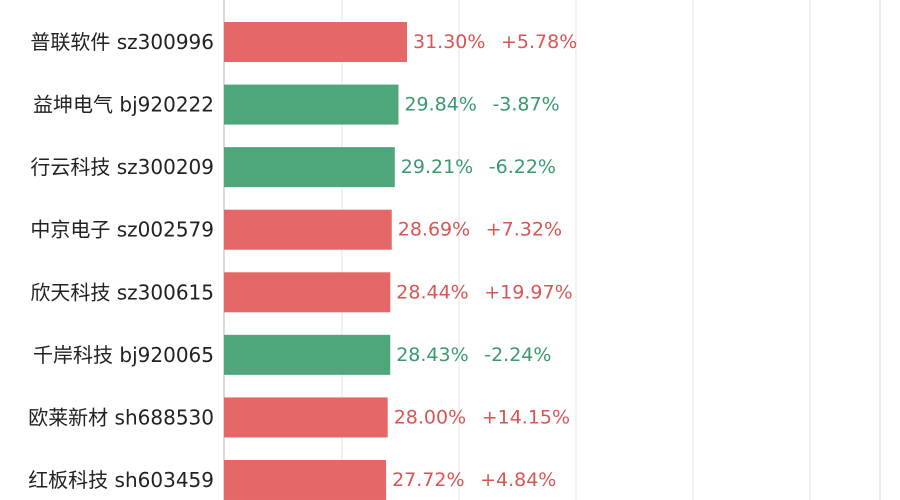 Image resolution: width=900 pixels, height=500 pixels. I want to click on value-label: 28.00%, so click(430, 417).